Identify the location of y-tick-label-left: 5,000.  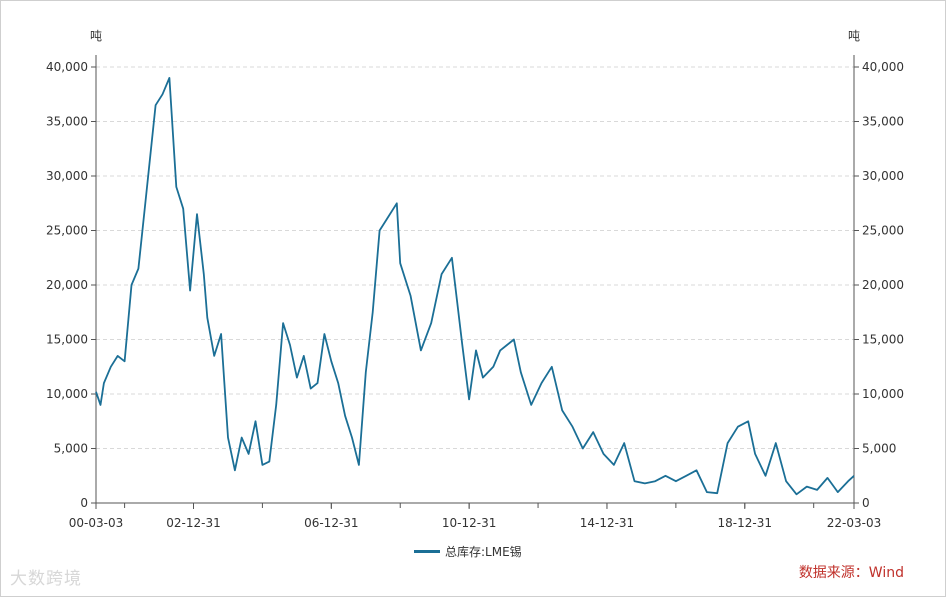
(71, 449).